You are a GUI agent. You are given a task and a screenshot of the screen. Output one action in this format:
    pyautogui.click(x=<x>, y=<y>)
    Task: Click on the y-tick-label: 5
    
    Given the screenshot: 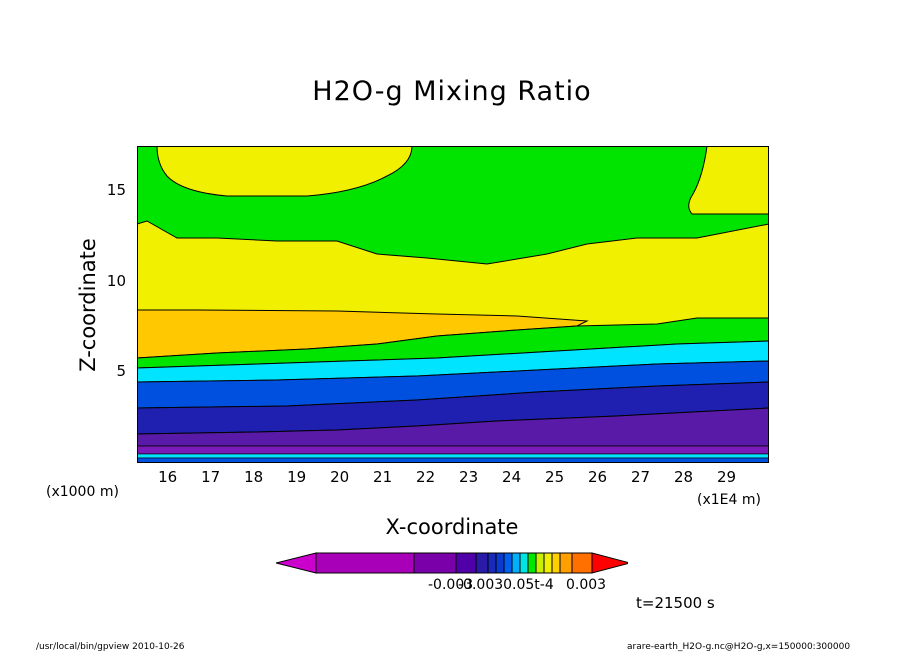 What is the action you would take?
    pyautogui.click(x=121, y=371)
    